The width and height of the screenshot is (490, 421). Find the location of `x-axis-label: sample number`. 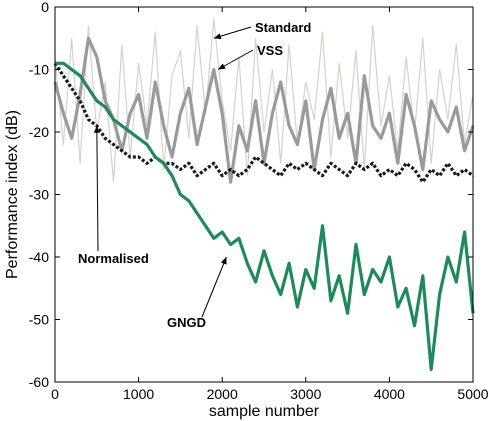

x-axis-label: sample number is located at coordinates (264, 411).